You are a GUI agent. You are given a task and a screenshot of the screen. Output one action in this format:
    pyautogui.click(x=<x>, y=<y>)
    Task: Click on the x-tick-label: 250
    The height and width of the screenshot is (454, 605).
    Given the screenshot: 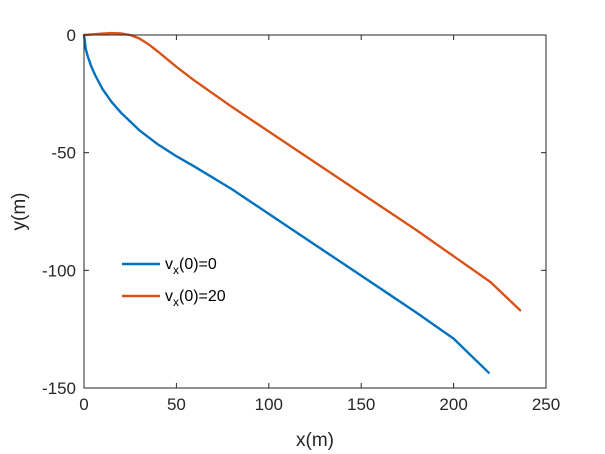 What is the action you would take?
    pyautogui.click(x=546, y=404)
    